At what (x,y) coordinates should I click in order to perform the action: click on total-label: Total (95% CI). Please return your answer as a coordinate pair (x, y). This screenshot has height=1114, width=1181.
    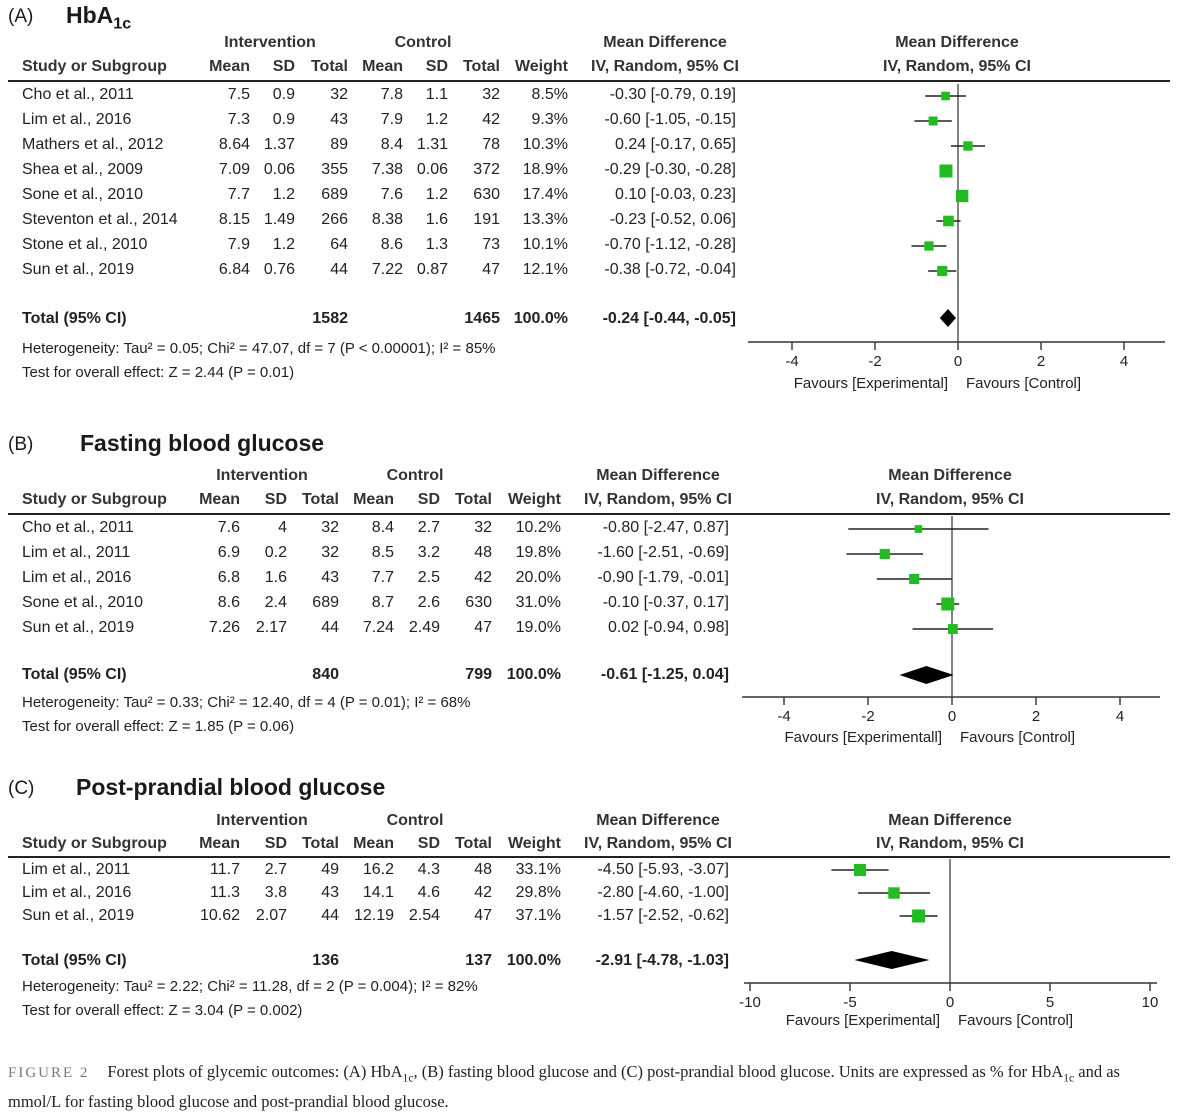
    Looking at the image, I should click on (74, 318).